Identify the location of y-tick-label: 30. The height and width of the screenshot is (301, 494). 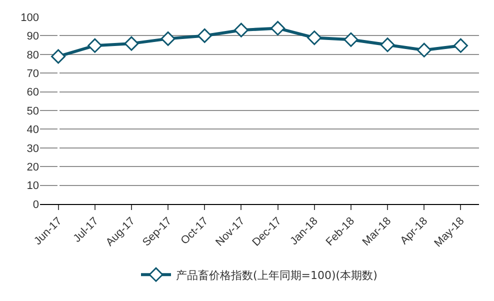
(32, 148).